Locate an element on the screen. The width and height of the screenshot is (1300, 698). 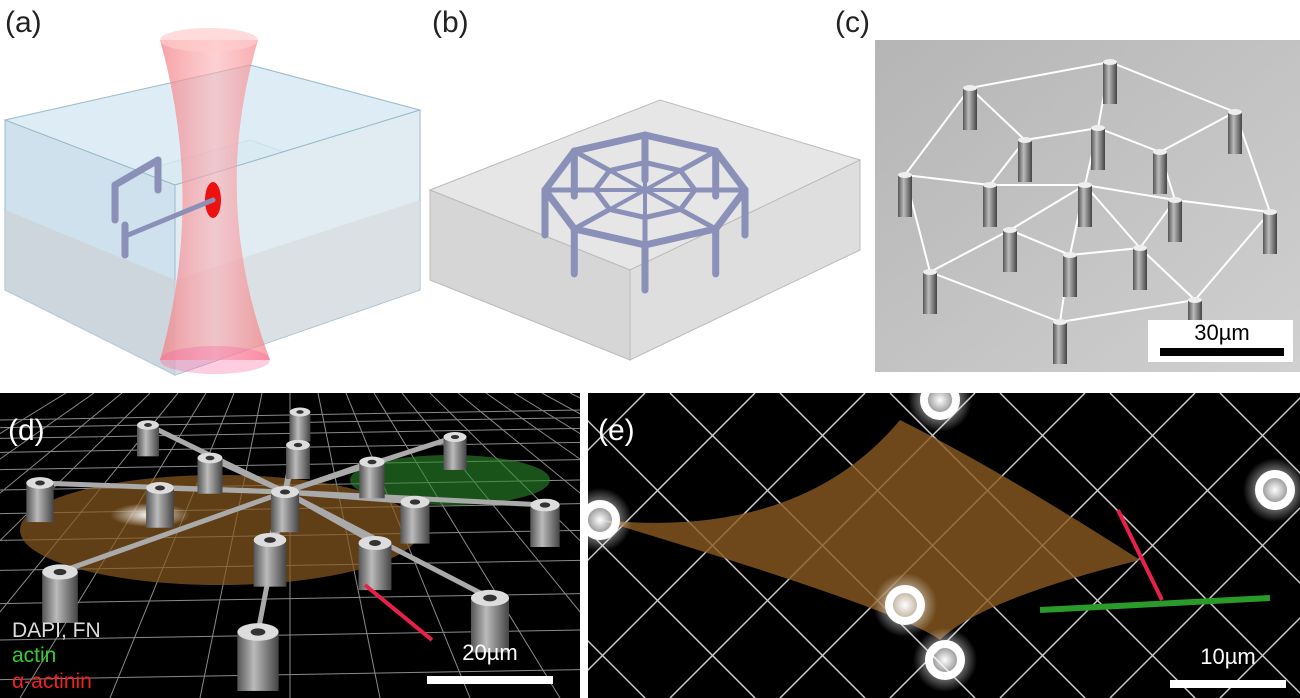
channel-label: DAPI, FN is located at coordinates (56, 630).